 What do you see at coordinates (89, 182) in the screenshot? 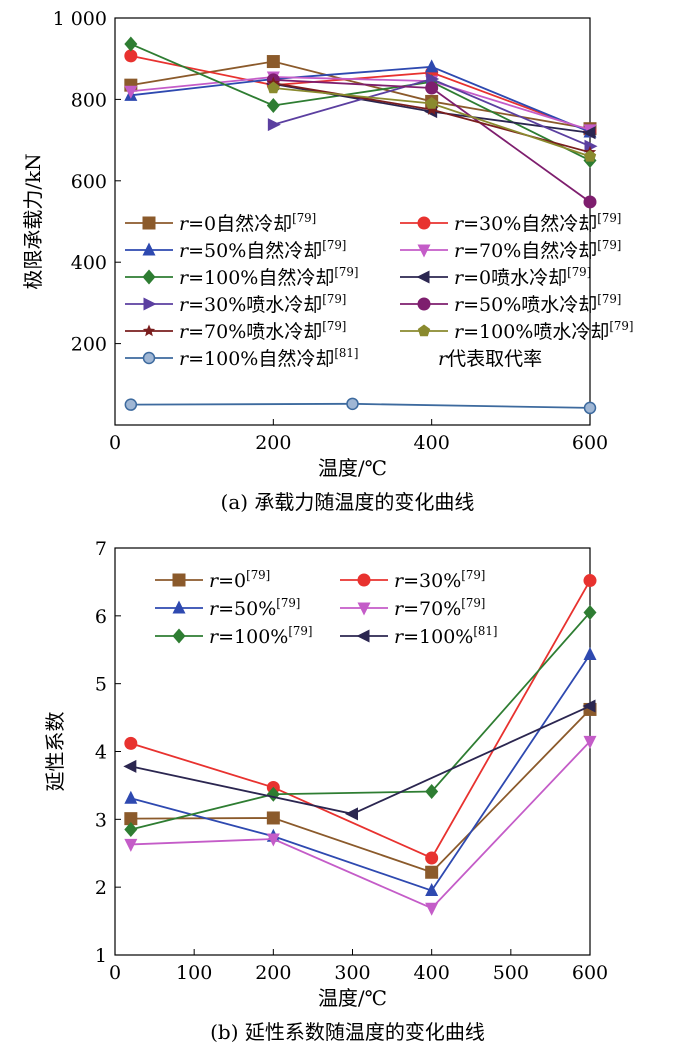
I see `y-tick-label: 600` at bounding box center [89, 182].